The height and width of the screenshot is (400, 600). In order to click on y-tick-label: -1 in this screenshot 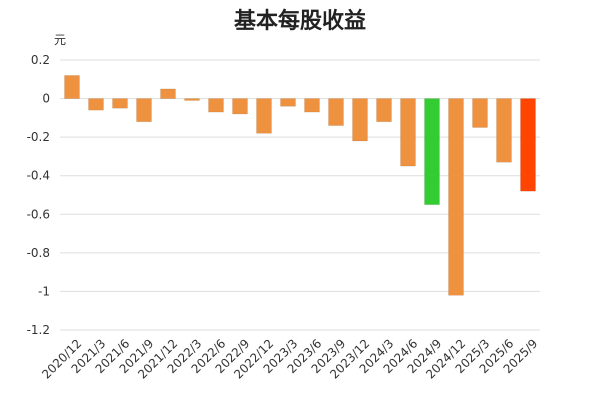, I will do `click(44, 291)`.